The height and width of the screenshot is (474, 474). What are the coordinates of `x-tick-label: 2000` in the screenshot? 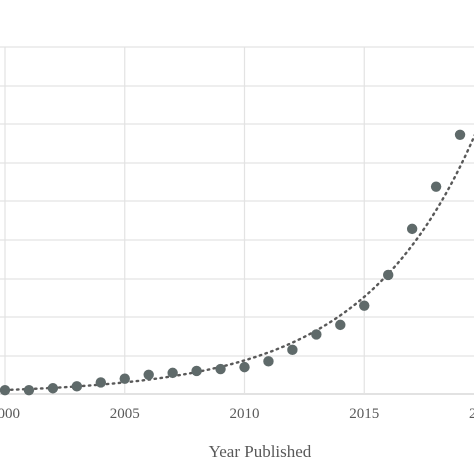 It's located at (10, 414).